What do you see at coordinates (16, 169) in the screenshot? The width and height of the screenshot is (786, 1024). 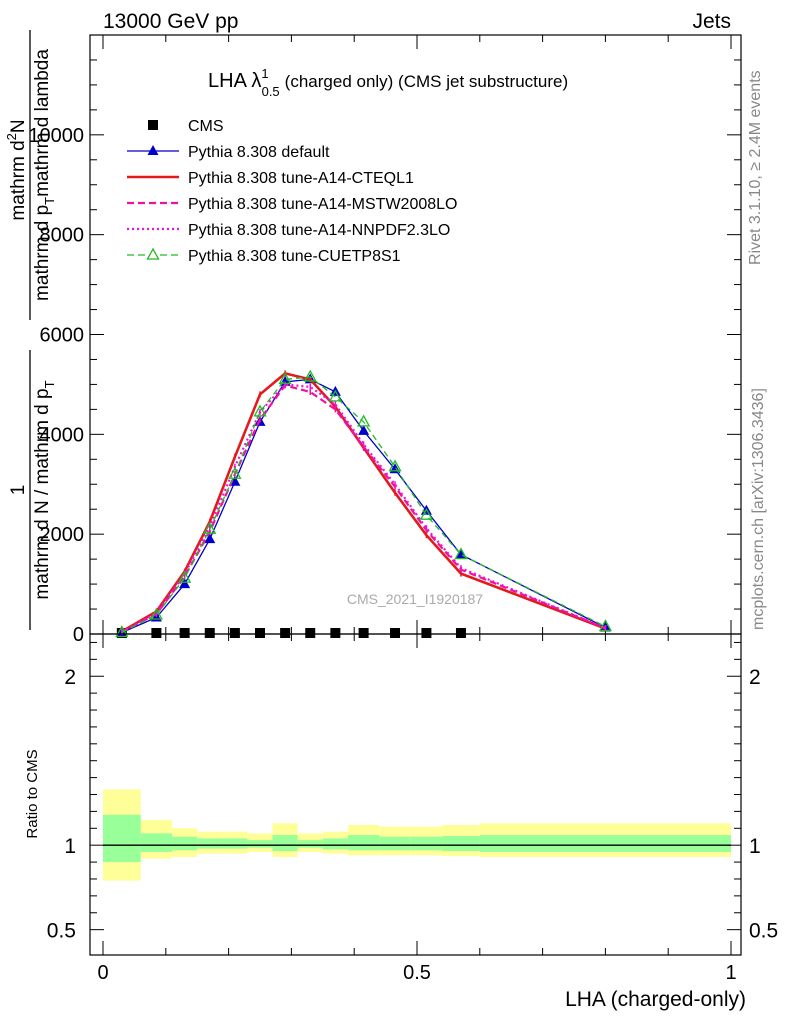 I see `ylabel-numerator-2: mathrm d2N` at bounding box center [16, 169].